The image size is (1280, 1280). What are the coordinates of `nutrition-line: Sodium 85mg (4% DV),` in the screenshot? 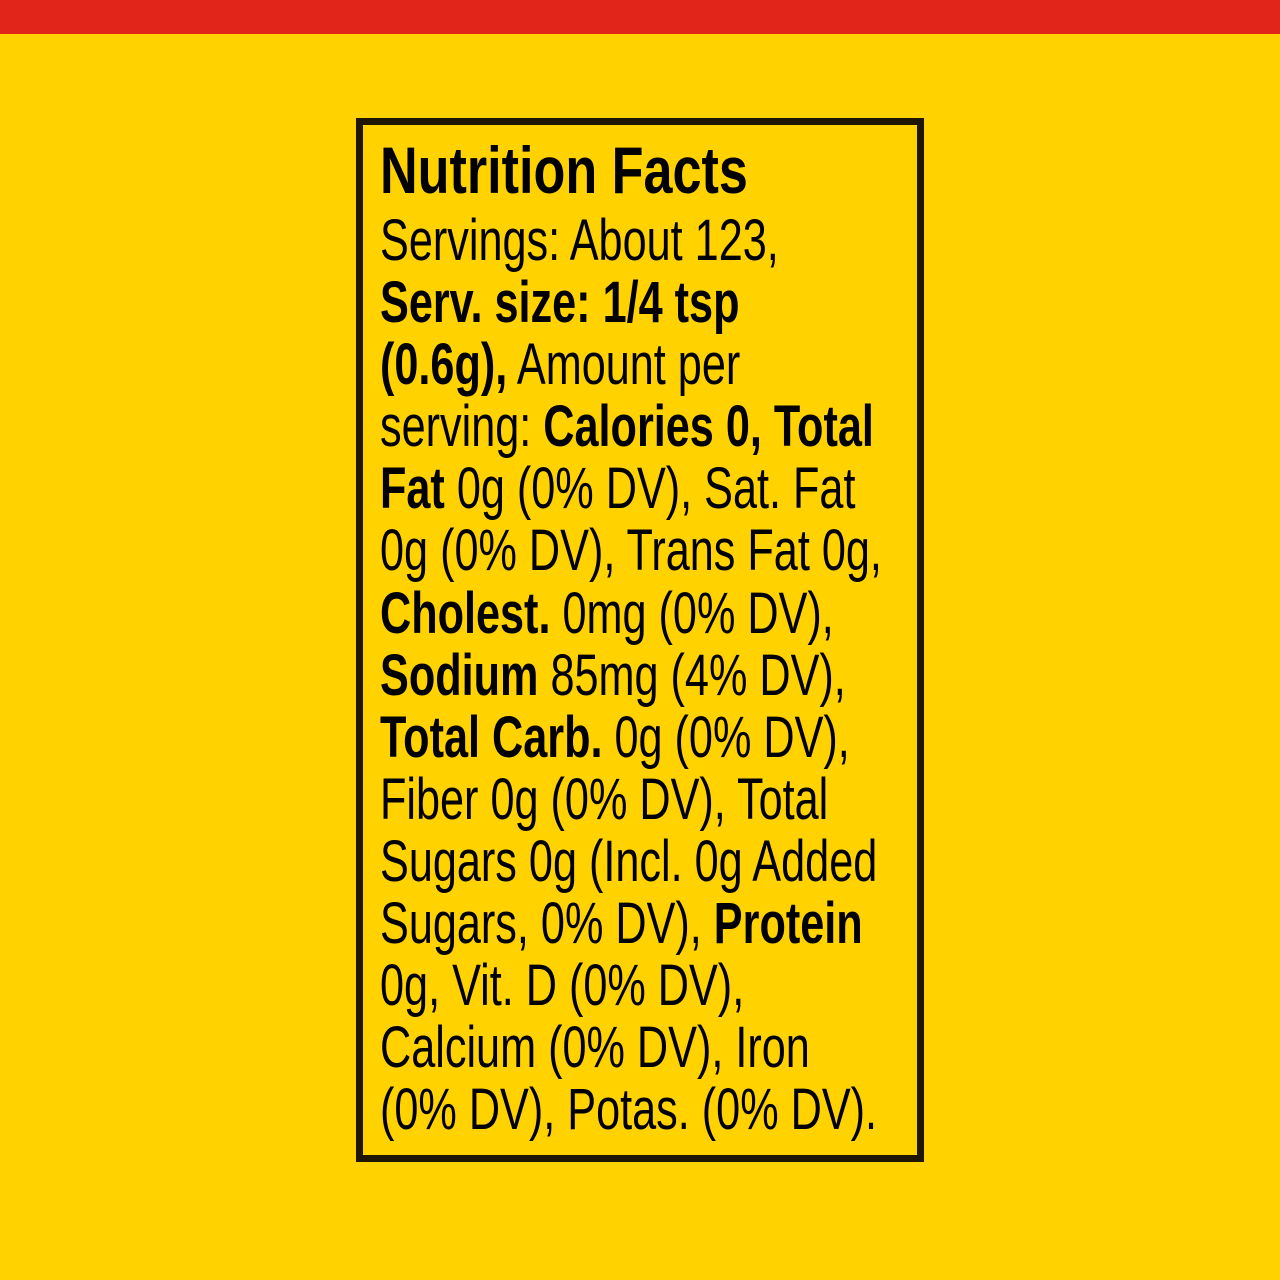 It's located at (631, 675).